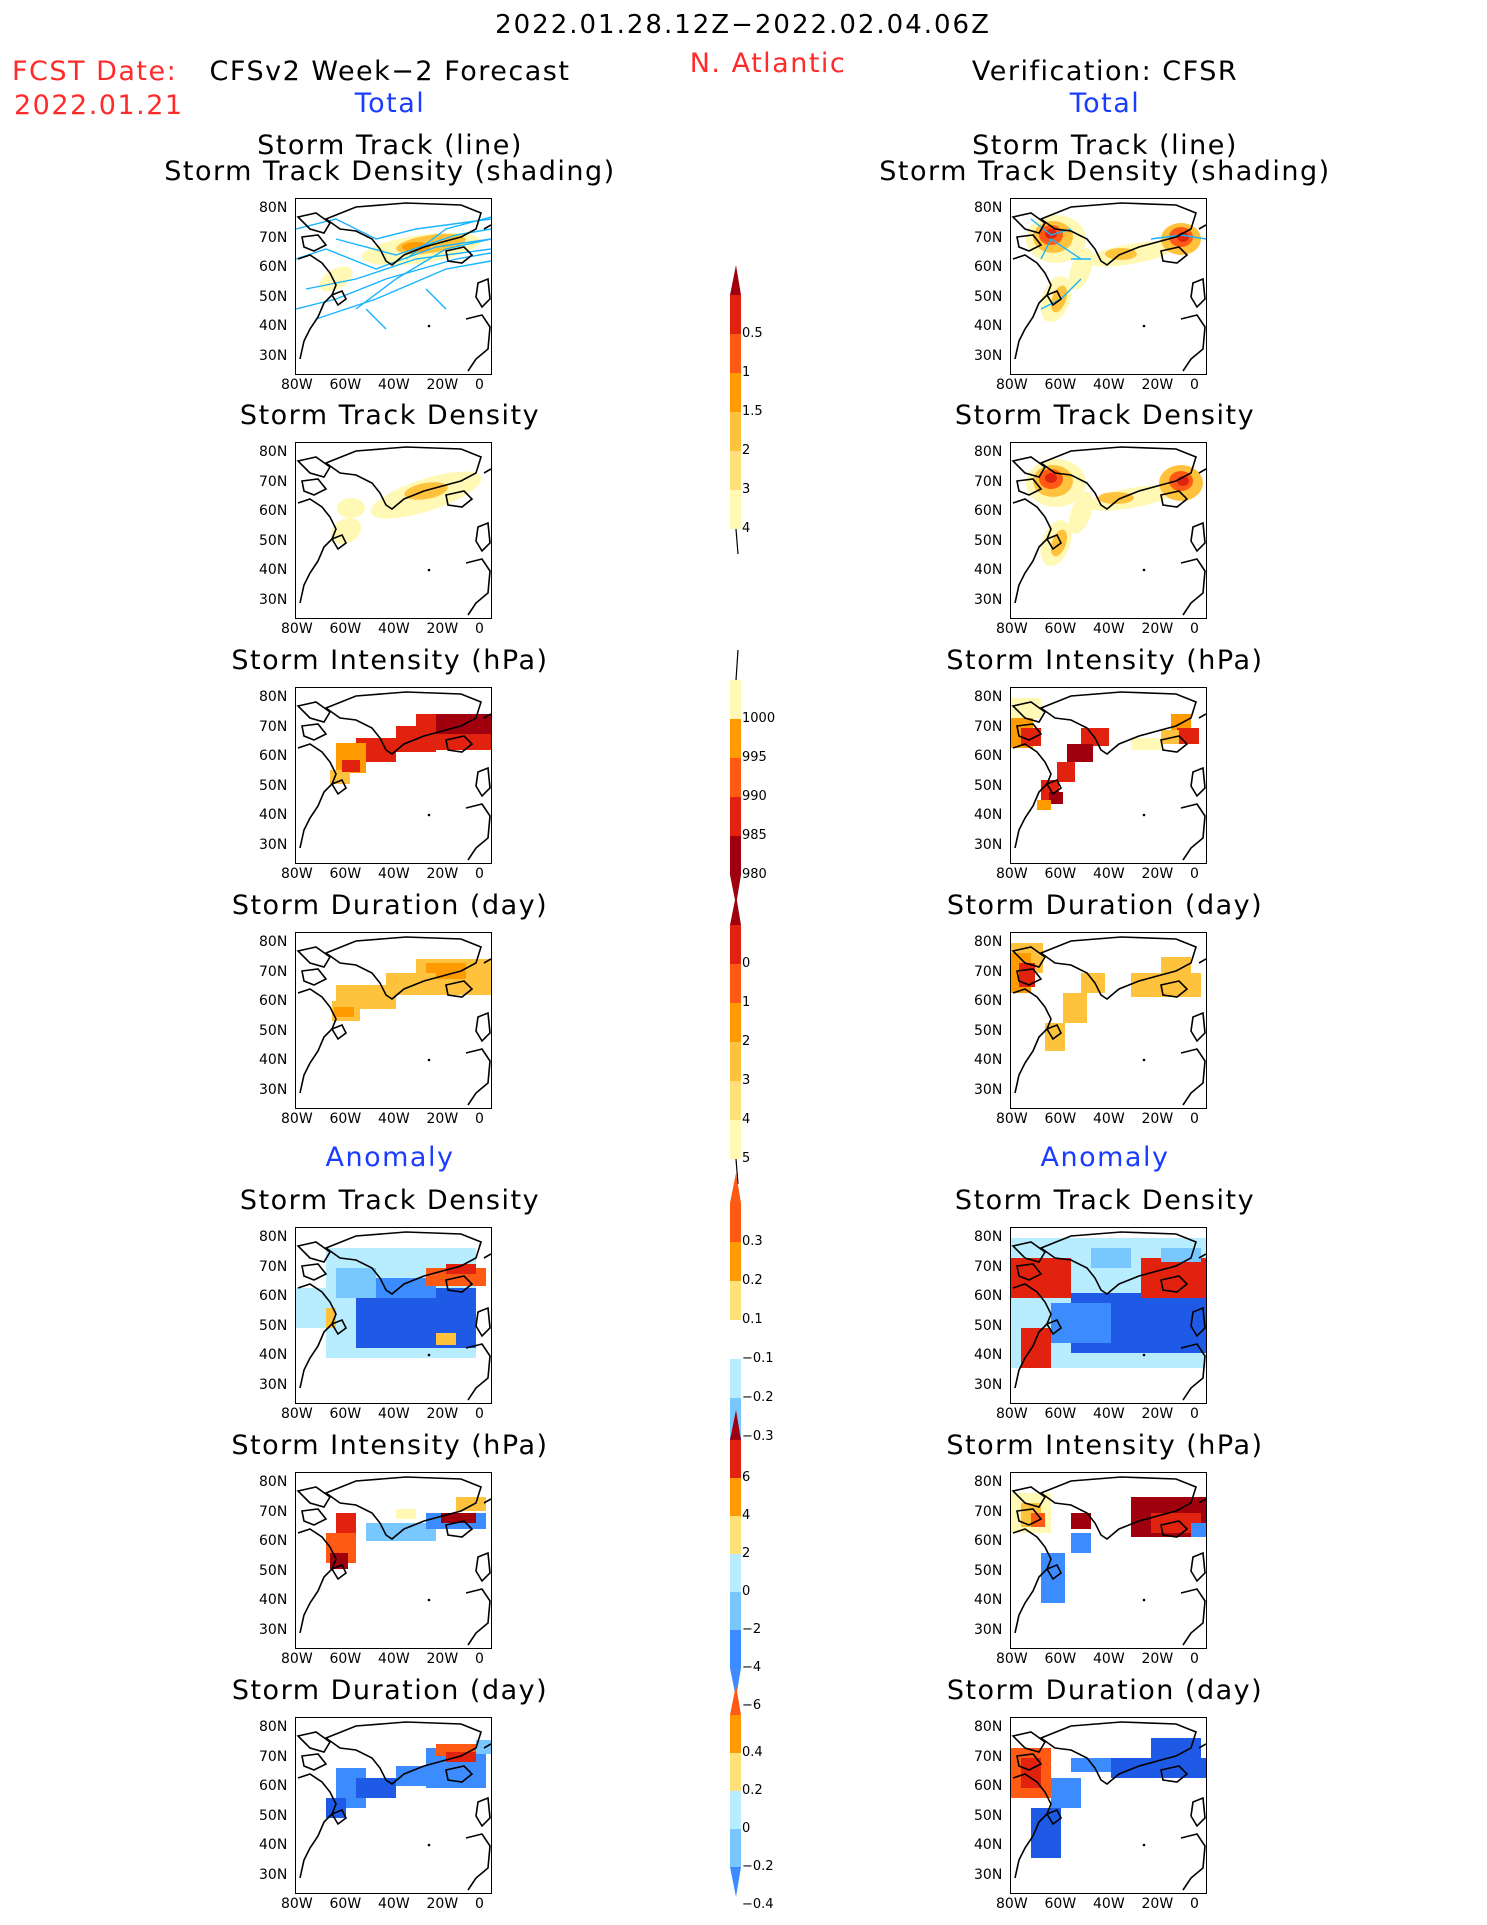 The width and height of the screenshot is (1487, 1925). Describe the element at coordinates (442, 385) in the screenshot. I see `lon-tick-label: 20W` at that location.